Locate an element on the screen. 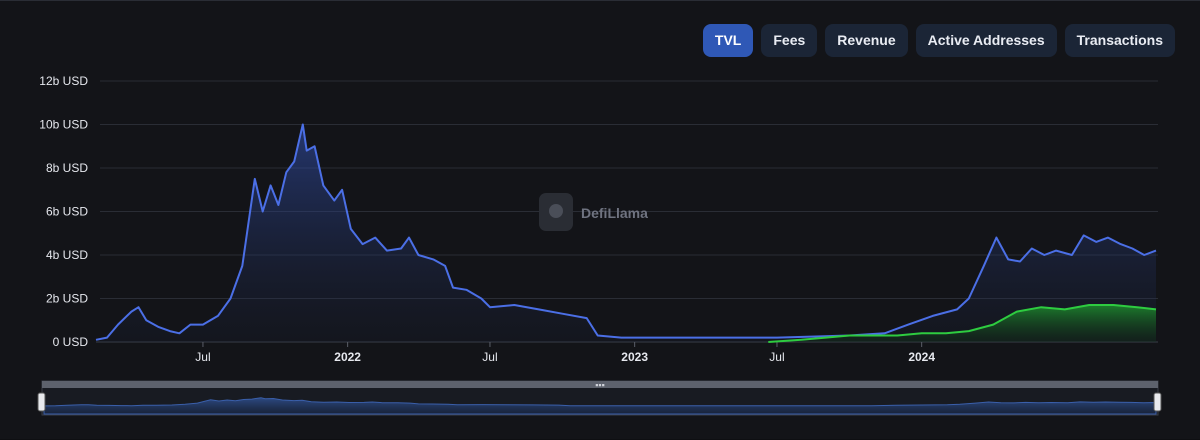 This screenshot has height=440, width=1200. watermark: DefiLlama is located at coordinates (593, 212).